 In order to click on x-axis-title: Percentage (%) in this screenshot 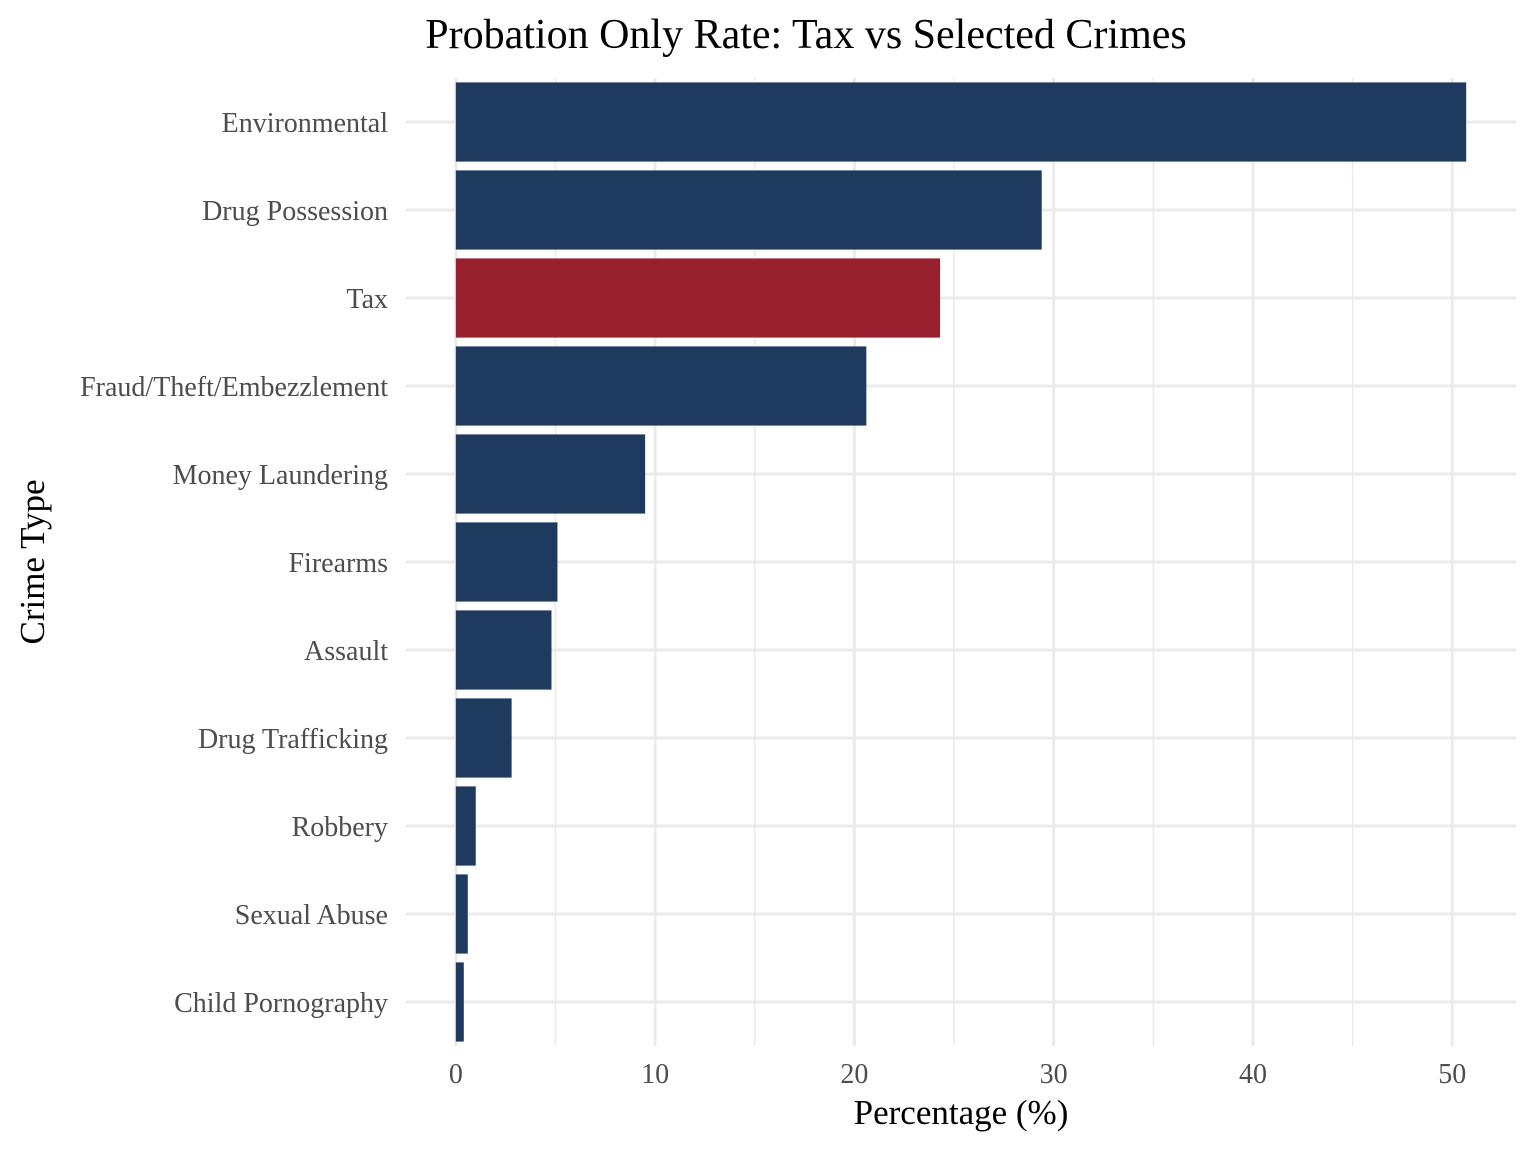, I will do `click(961, 1112)`.